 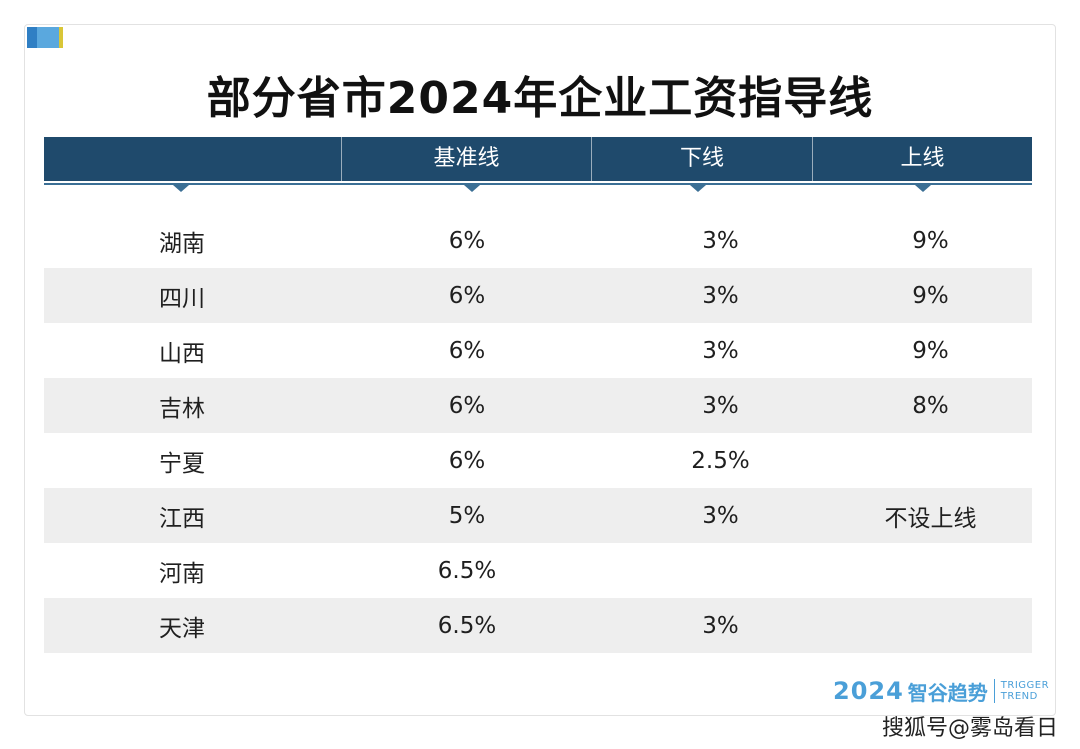 I want to click on province-cell: 湖南, so click(x=182, y=243).